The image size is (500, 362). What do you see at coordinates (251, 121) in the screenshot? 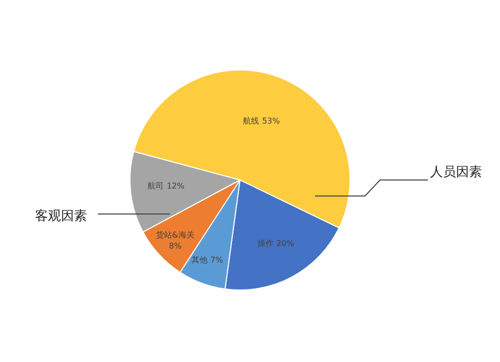
I see `slice-label: 航线` at bounding box center [251, 121].